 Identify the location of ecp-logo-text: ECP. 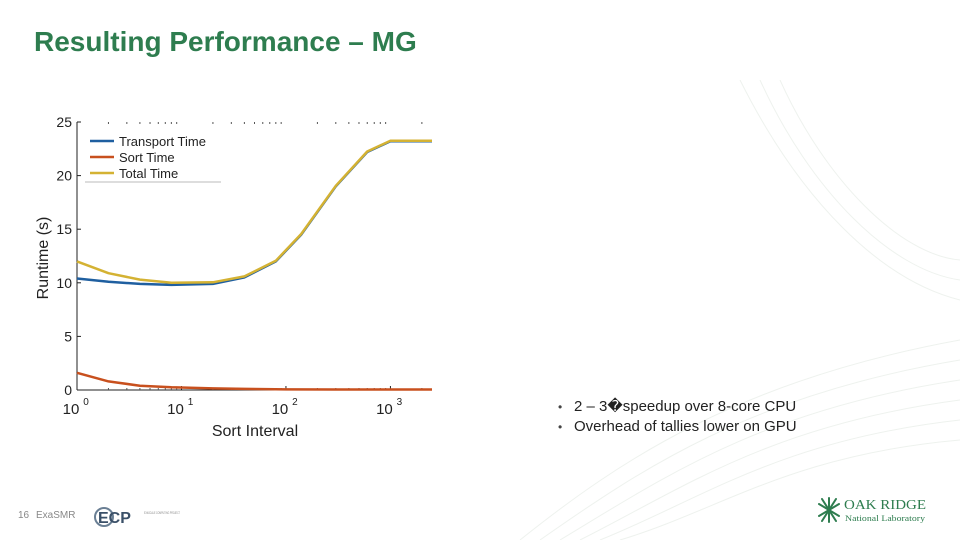
(114, 518).